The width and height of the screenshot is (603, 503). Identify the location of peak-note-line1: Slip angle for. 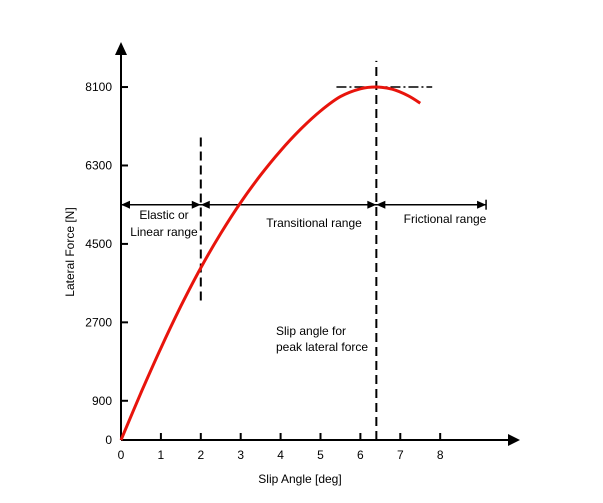
(311, 331).